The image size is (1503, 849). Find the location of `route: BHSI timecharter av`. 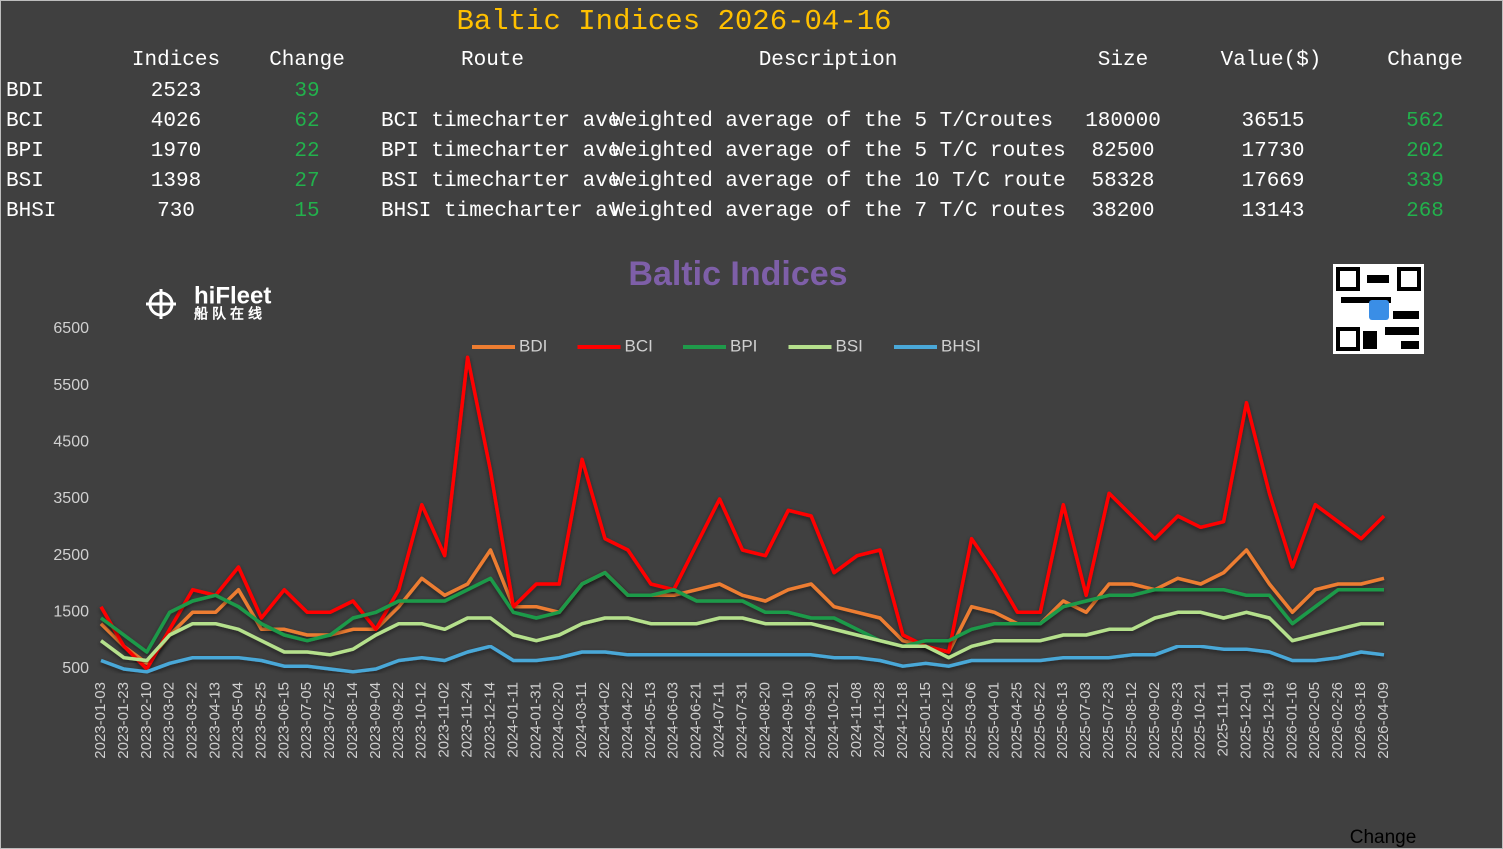

route: BHSI timecharter av is located at coordinates (501, 211).